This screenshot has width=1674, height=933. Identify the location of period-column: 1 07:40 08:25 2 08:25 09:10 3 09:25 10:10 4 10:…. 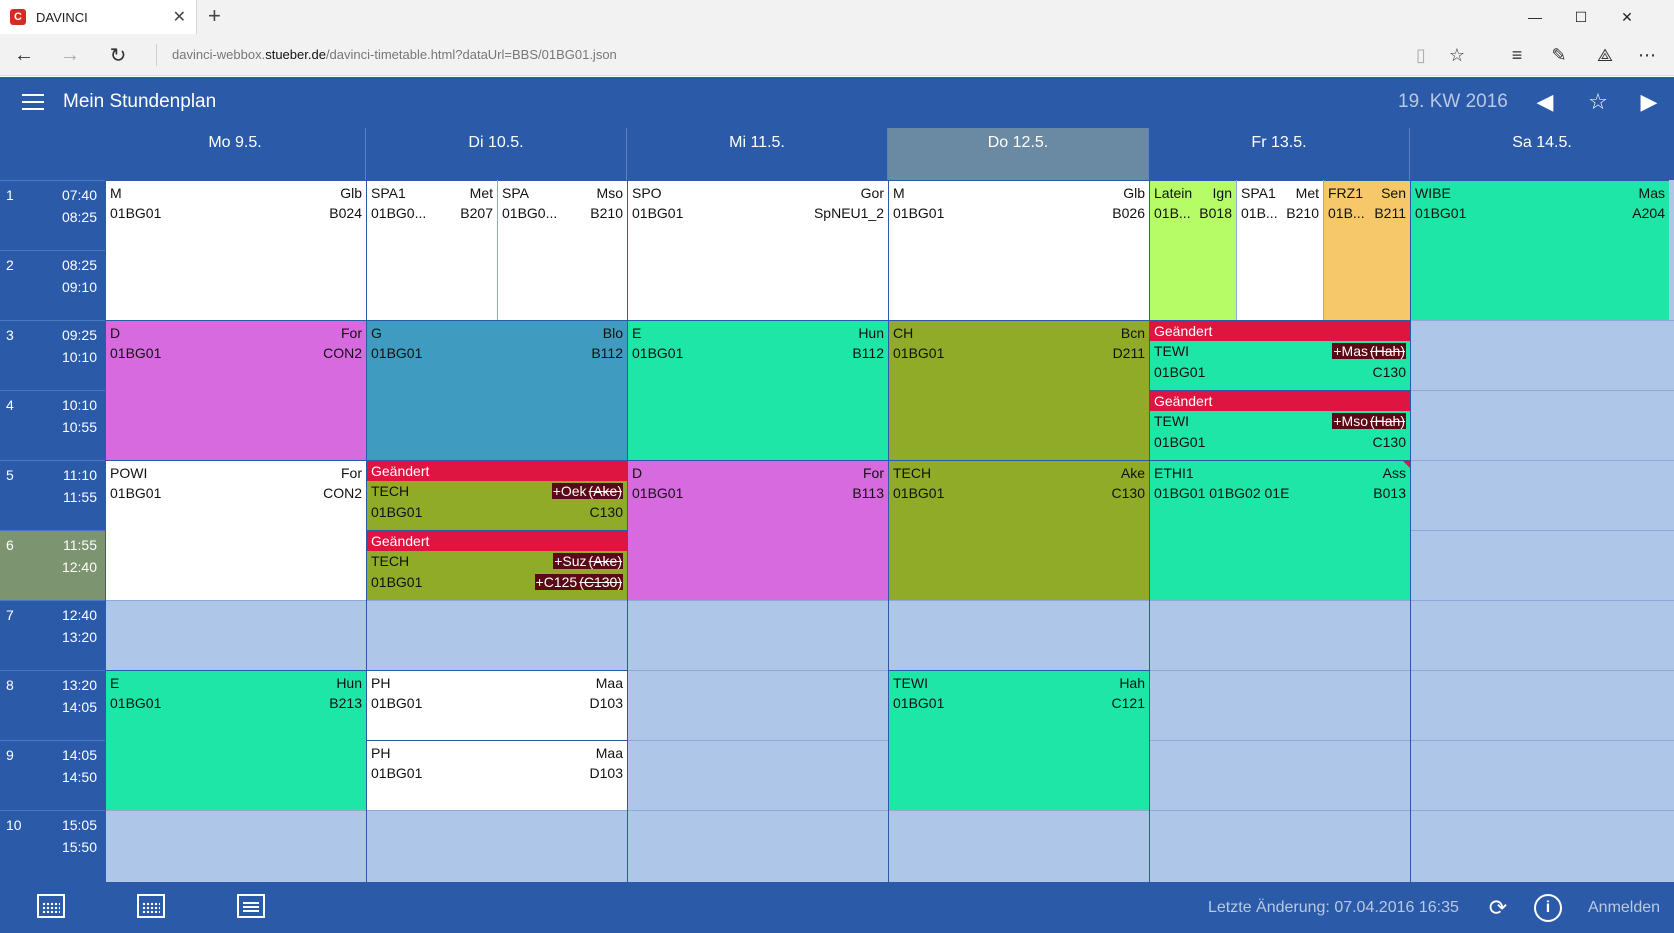
(52, 531).